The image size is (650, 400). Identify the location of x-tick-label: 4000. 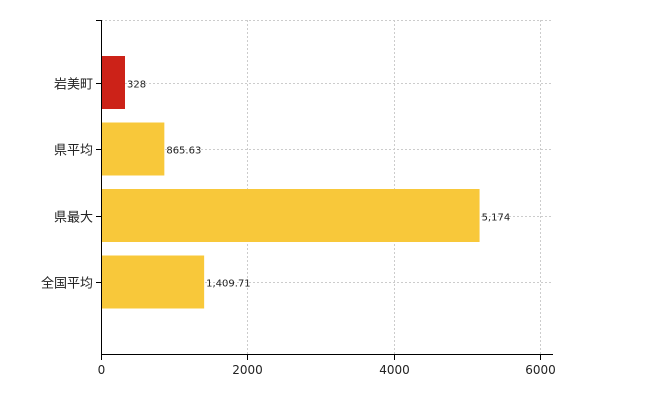
(394, 370).